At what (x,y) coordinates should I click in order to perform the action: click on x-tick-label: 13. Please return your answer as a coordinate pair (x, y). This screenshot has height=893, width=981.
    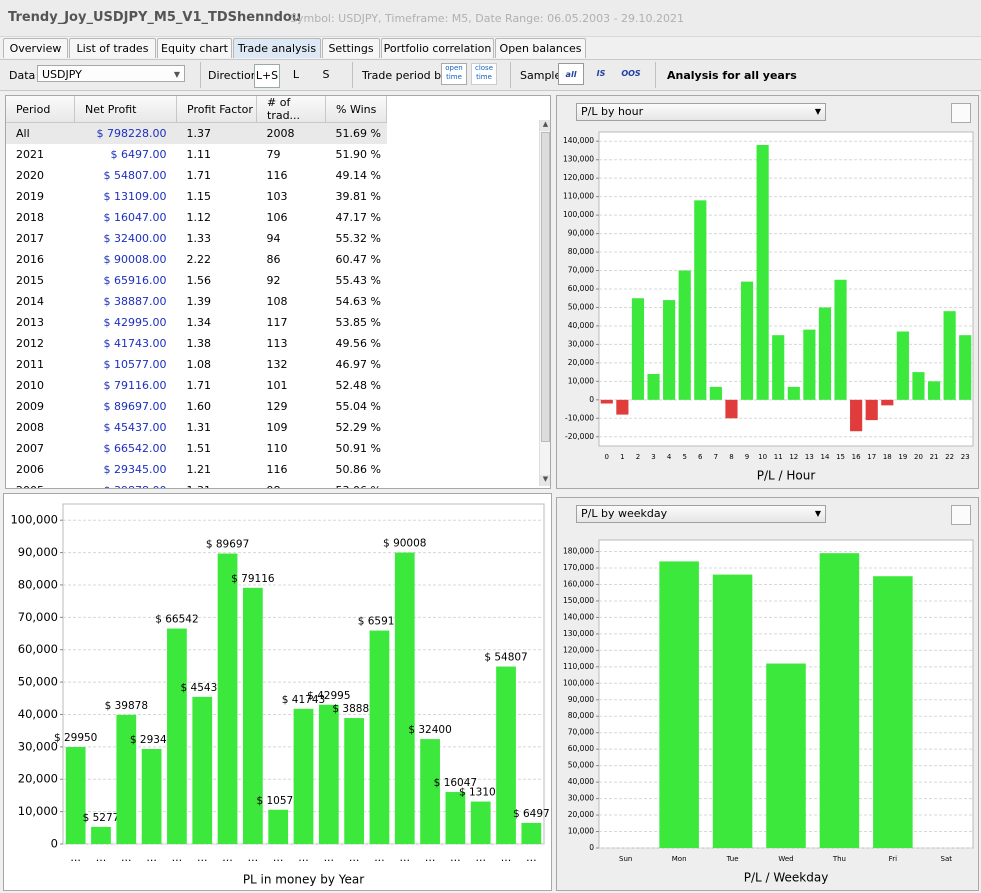
    Looking at the image, I should click on (809, 457).